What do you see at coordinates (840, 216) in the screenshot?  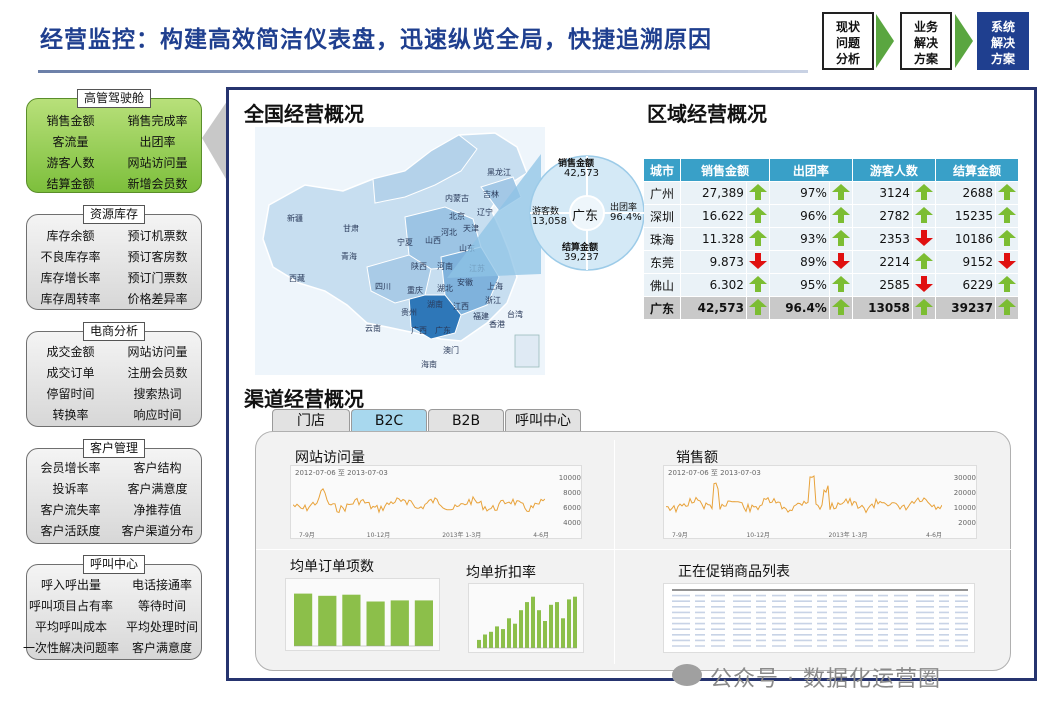 I see `table-cell` at bounding box center [840, 216].